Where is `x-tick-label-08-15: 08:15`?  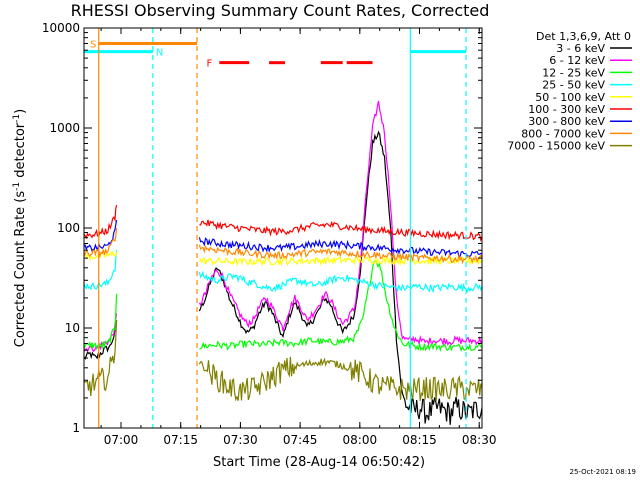 x-tick-label-08-15: 08:15 is located at coordinates (419, 440).